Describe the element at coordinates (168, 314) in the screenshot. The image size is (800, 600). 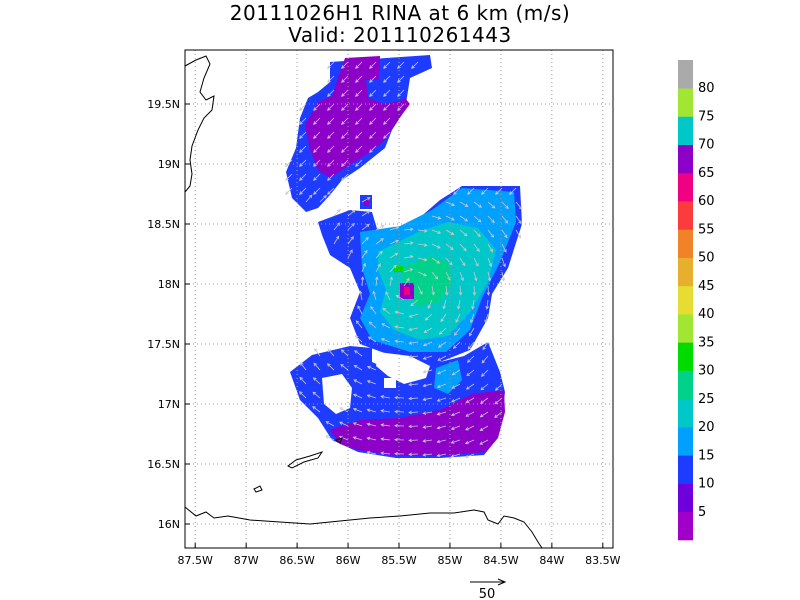
I see `latitude-axis: 19.5N 19N 18.5N 18N 17.5N 17N 16.5N 16N` at that location.